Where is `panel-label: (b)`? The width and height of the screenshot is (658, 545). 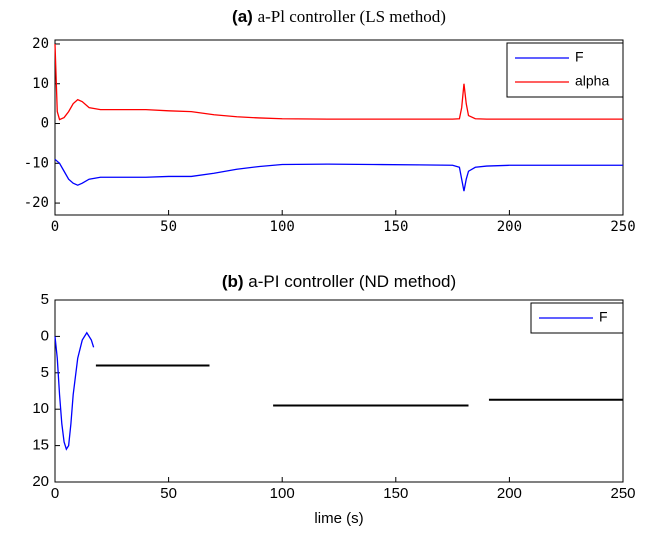 panel-label: (b) is located at coordinates (233, 281).